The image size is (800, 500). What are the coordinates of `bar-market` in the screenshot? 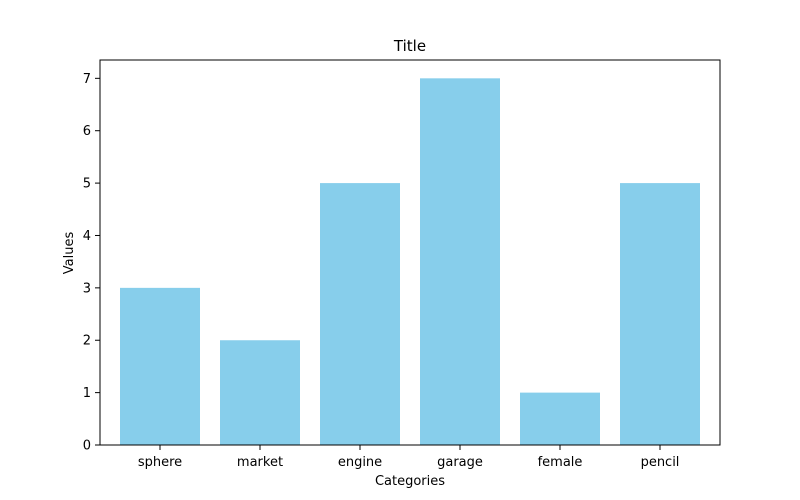 It's located at (260, 392).